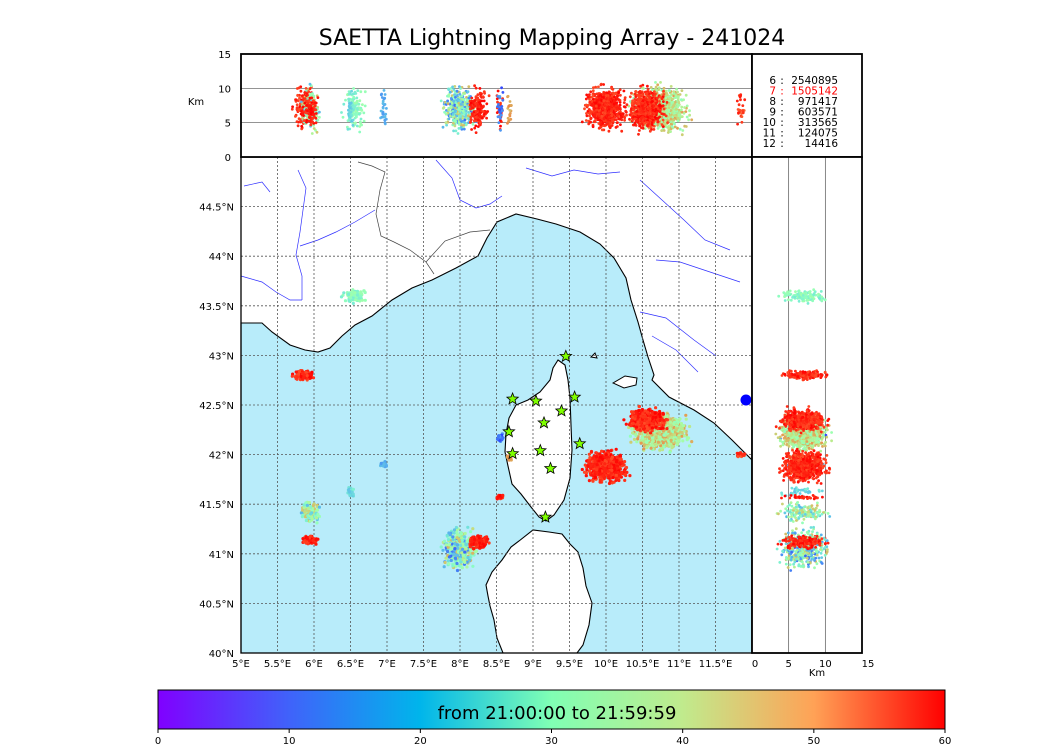 Image resolution: width=1050 pixels, height=750 pixels. What do you see at coordinates (490, 266) in the screenshot?
I see `rivers` at bounding box center [490, 266].